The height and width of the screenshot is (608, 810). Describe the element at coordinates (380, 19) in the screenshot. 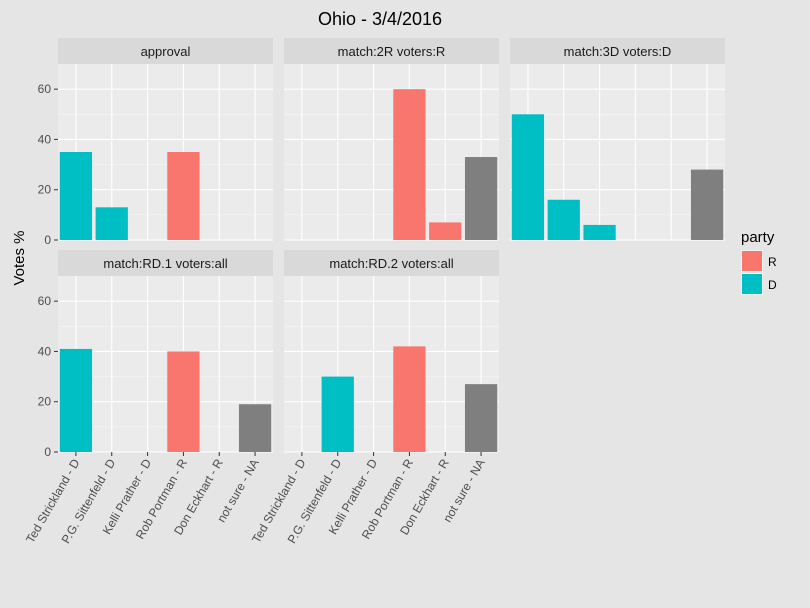

I see `chart-title: Ohio - 3/4/2016` at that location.